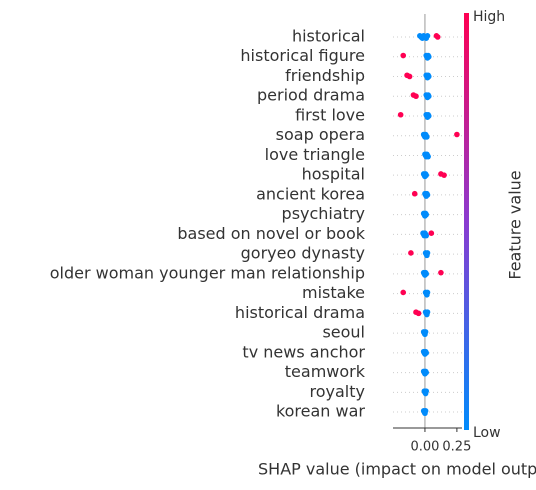  Describe the element at coordinates (320, 134) in the screenshot. I see `y-tick-label: soap opera` at that location.